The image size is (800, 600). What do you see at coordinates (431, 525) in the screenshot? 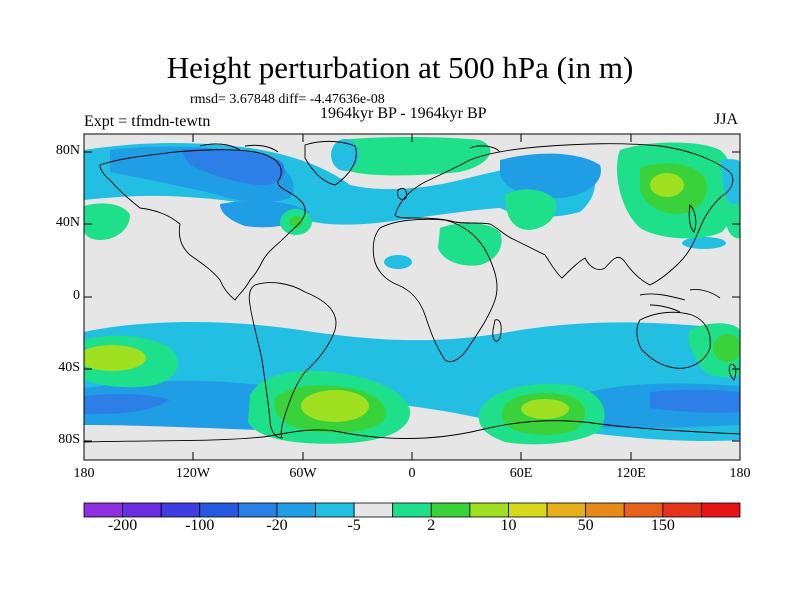
I see `colorbar-label: 2` at bounding box center [431, 525].